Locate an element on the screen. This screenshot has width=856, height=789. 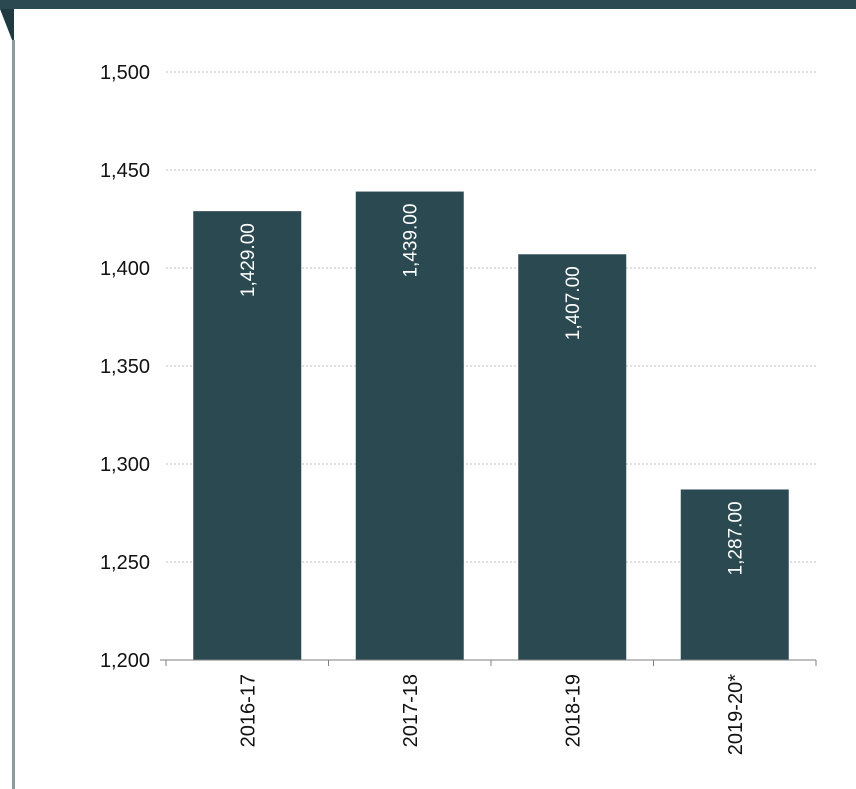
bar-data-label: 1,429.00 is located at coordinates (248, 260).